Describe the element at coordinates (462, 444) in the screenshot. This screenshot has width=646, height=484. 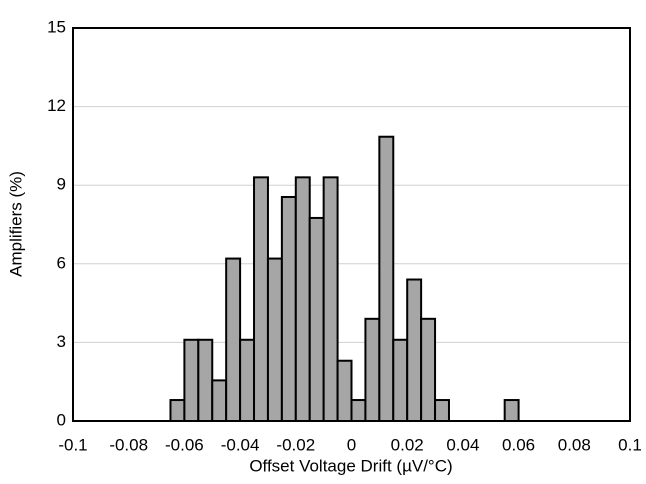
I see `x-tick-label: 0.04` at that location.